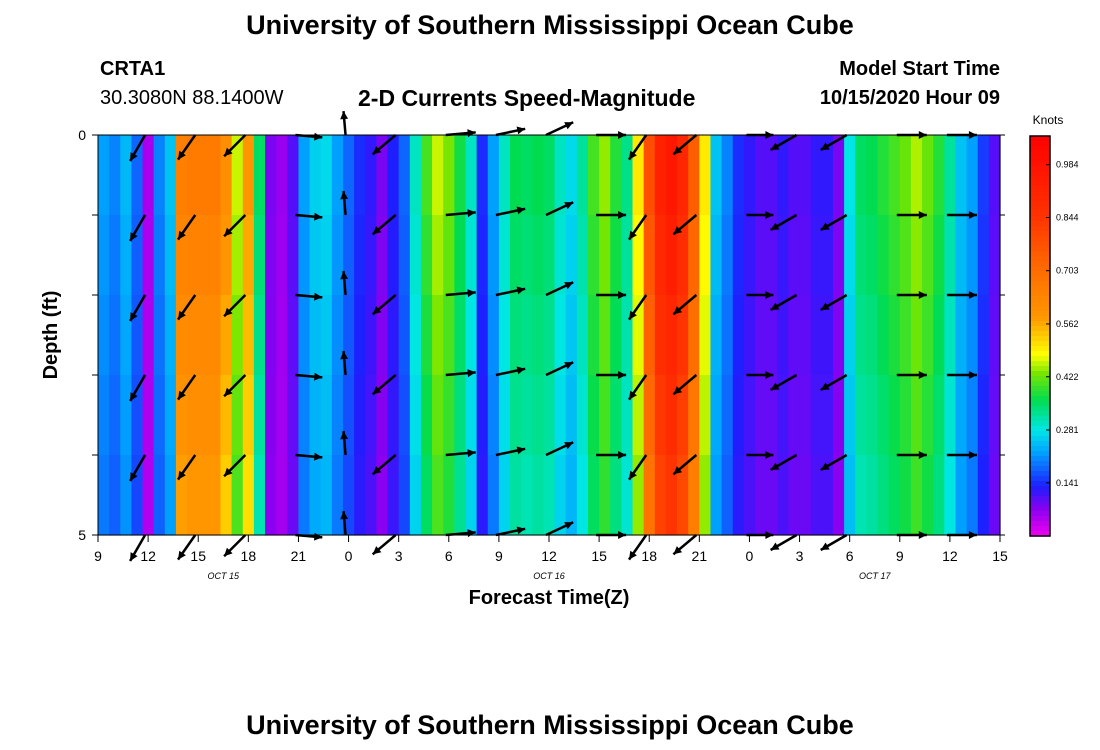  What do you see at coordinates (82, 535) in the screenshot?
I see `y-tick-label: 5` at bounding box center [82, 535].